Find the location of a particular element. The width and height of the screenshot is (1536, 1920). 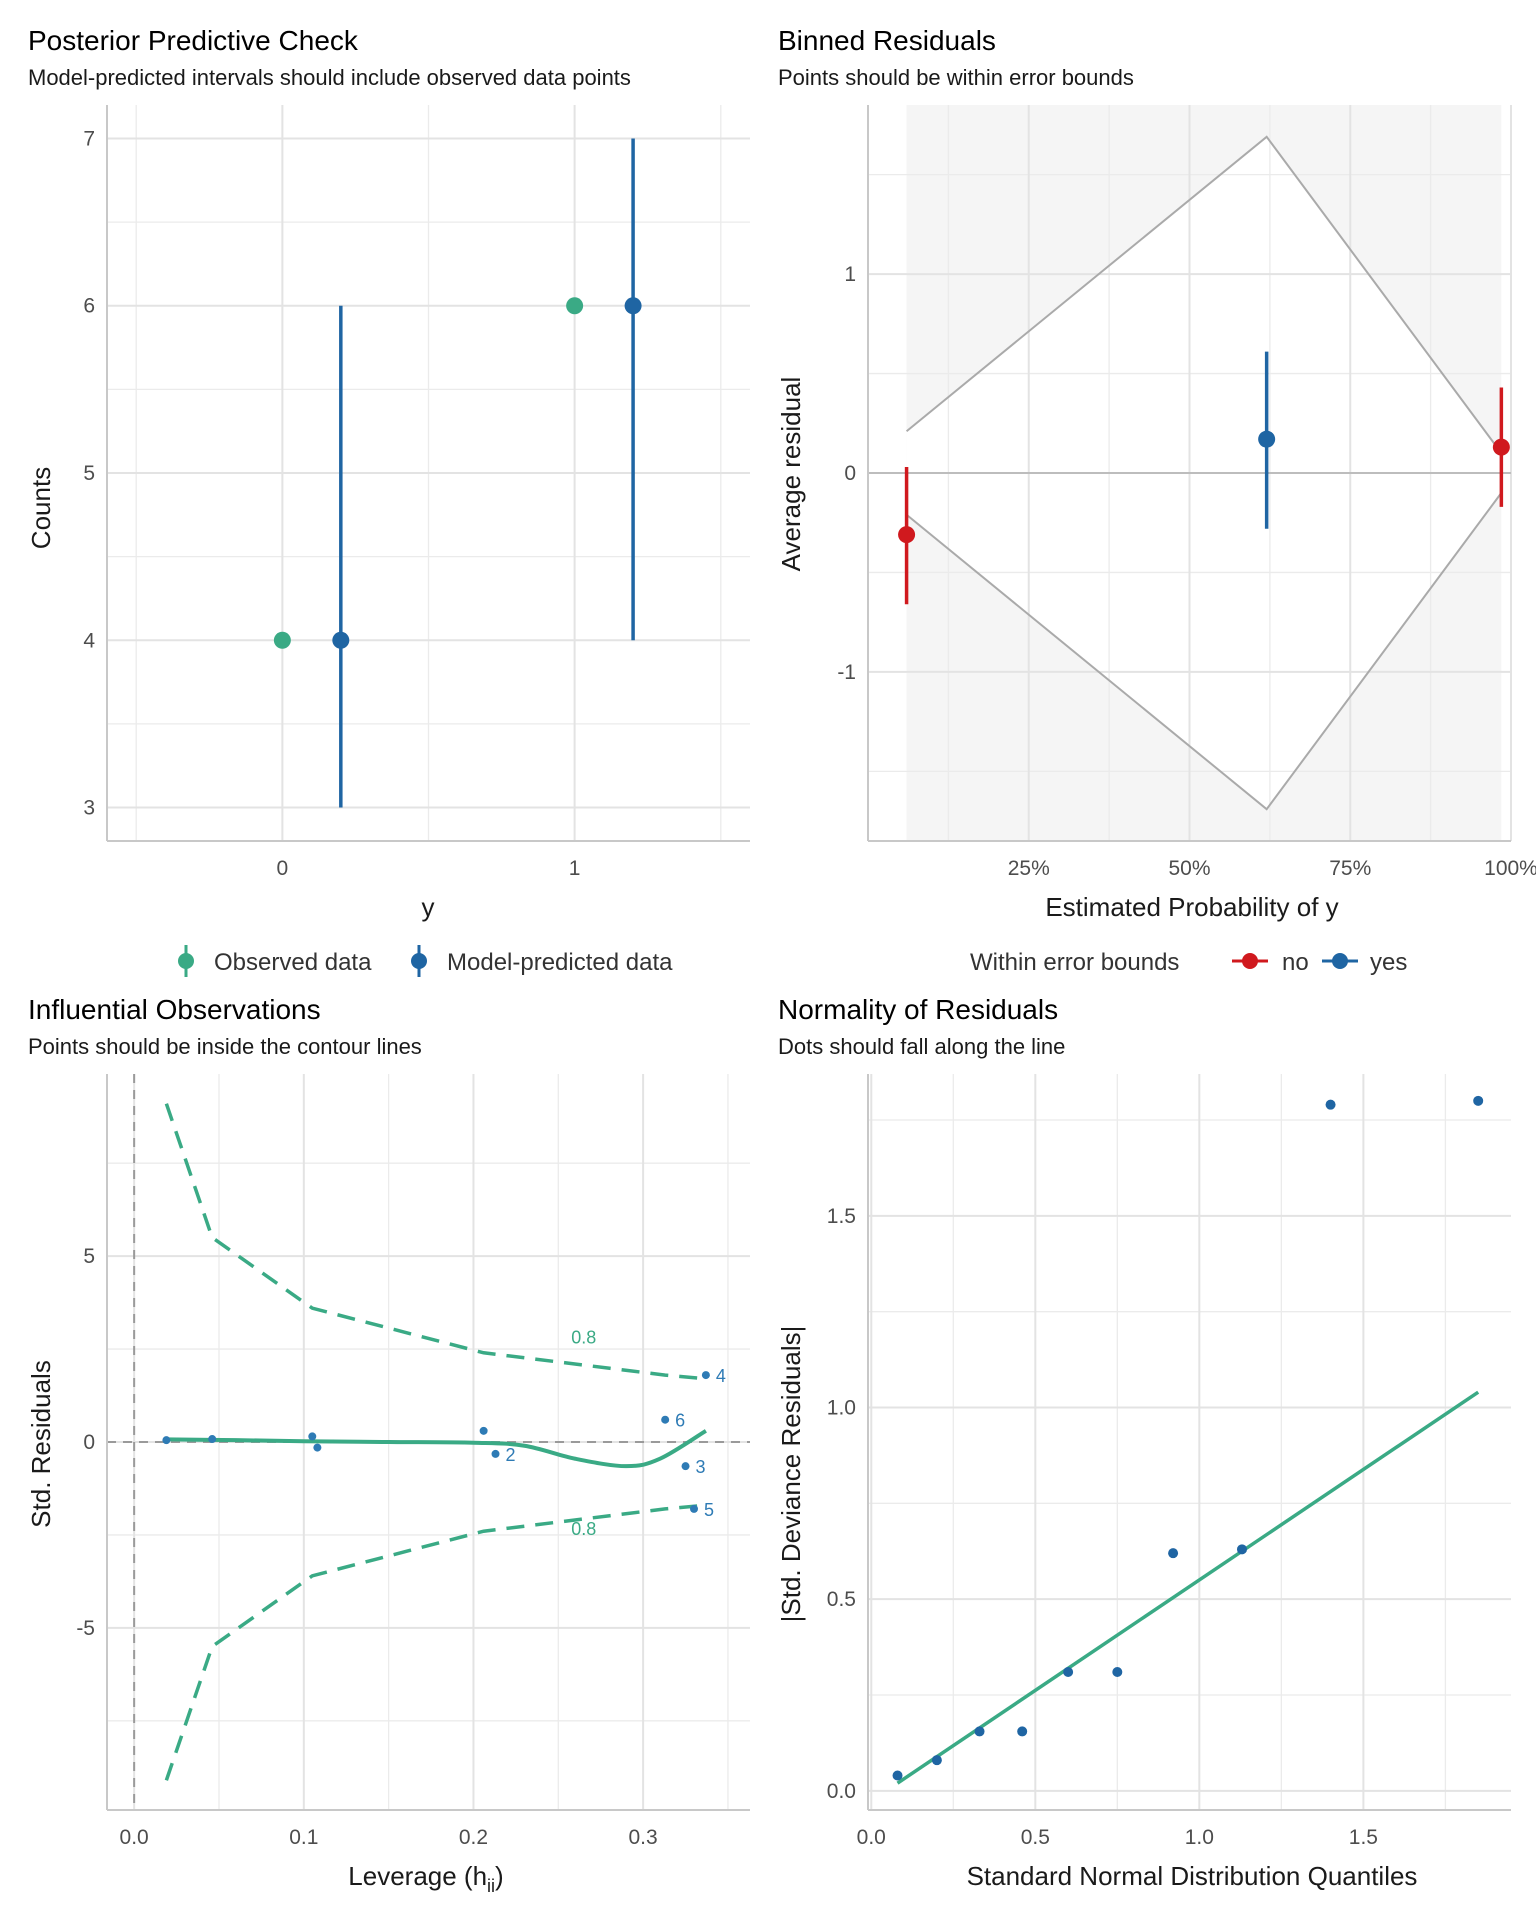

binned-title: Binned Residuals is located at coordinates (887, 40).